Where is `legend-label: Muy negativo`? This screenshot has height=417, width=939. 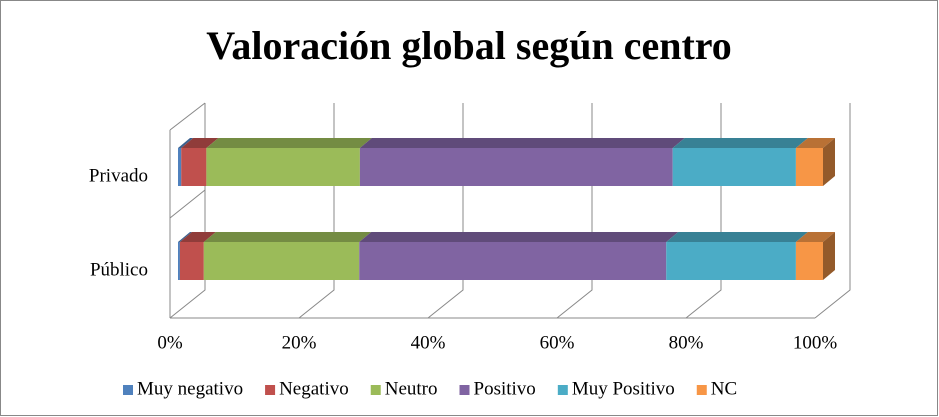 legend-label: Muy negativo is located at coordinates (190, 388).